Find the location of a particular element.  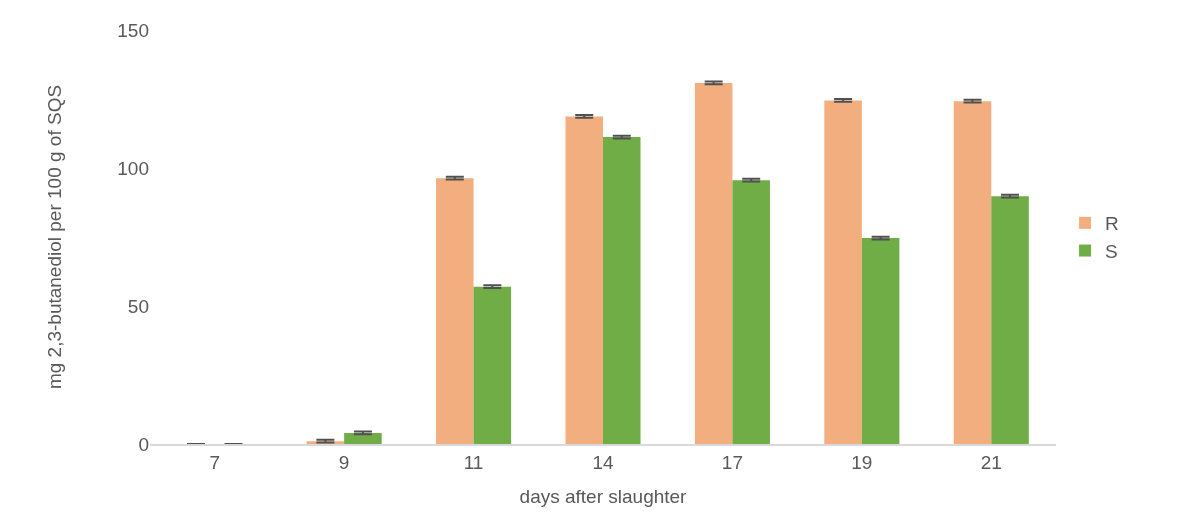

x-tick-label: 21 is located at coordinates (991, 462).